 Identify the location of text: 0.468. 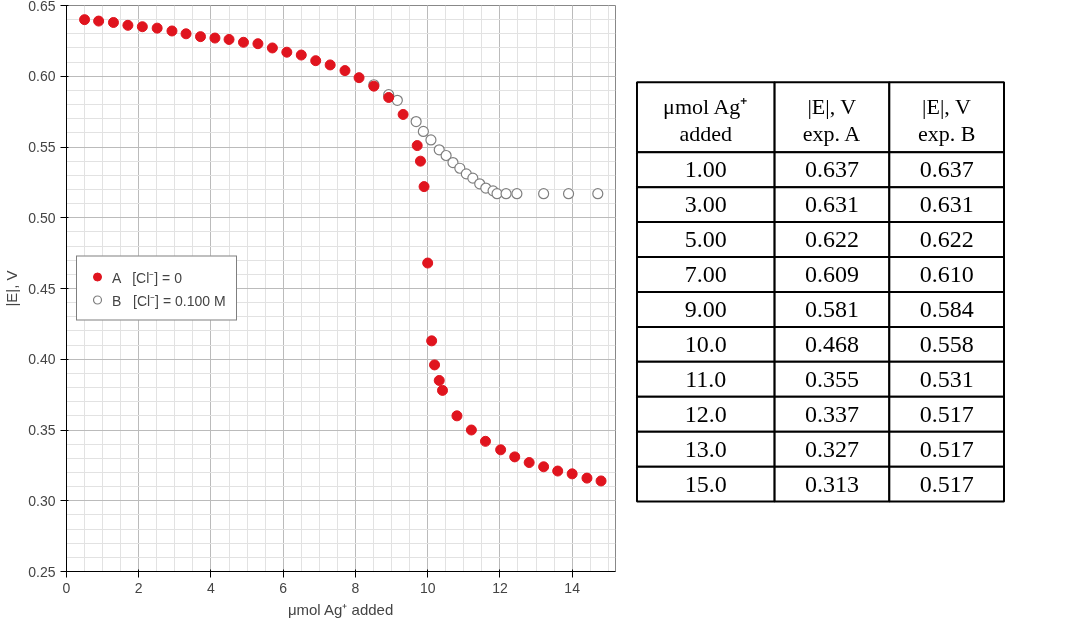
(831, 343).